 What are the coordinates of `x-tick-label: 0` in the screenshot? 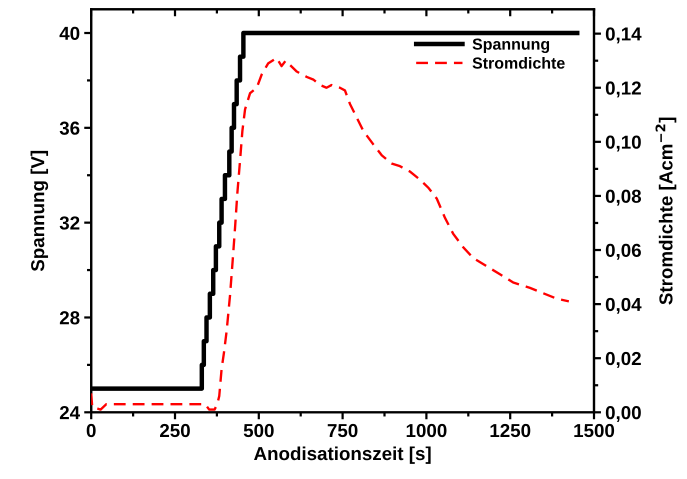 It's located at (91, 431).